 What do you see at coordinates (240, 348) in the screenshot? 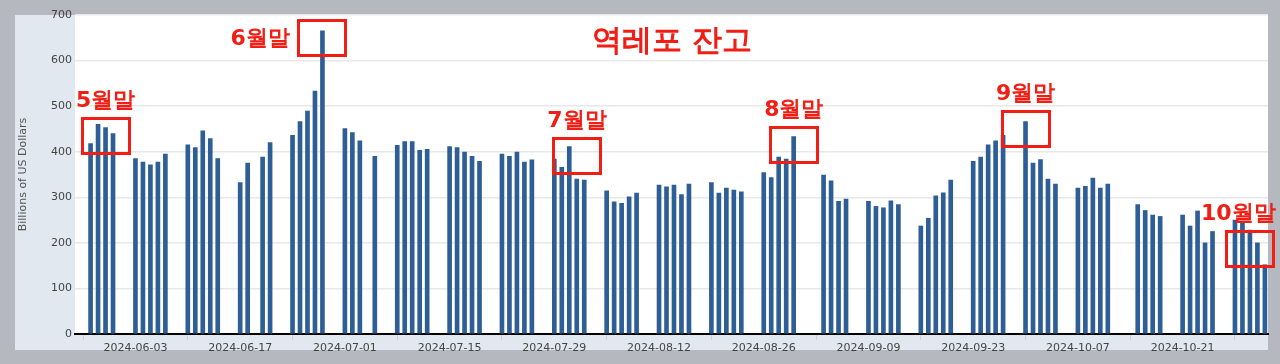
I see `x-tick-label: 2024-06-17` at bounding box center [240, 348].